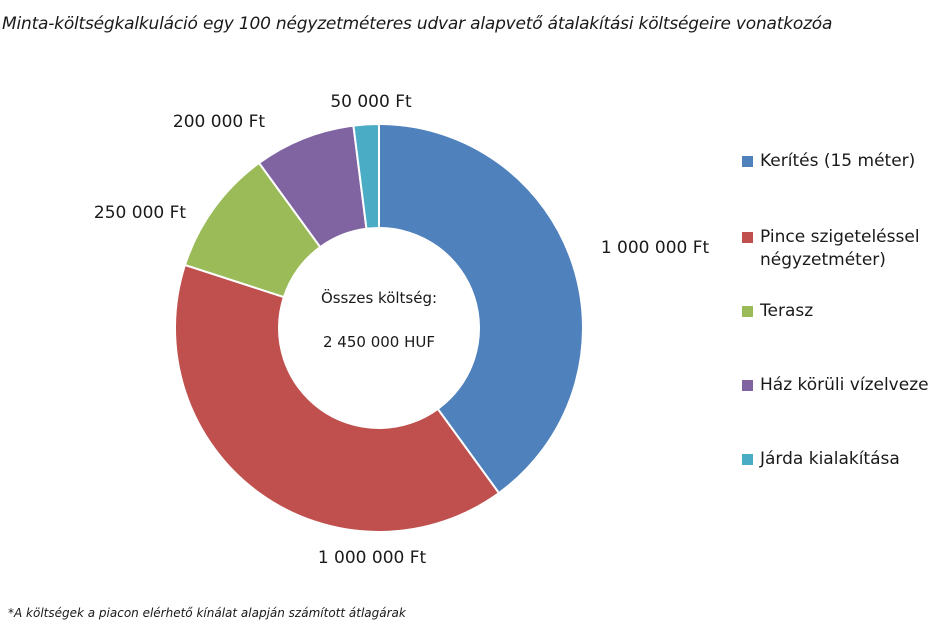 This screenshot has height=638, width=952. Describe the element at coordinates (844, 385) in the screenshot. I see `legend-label: Ház körüli vízelveze` at that location.